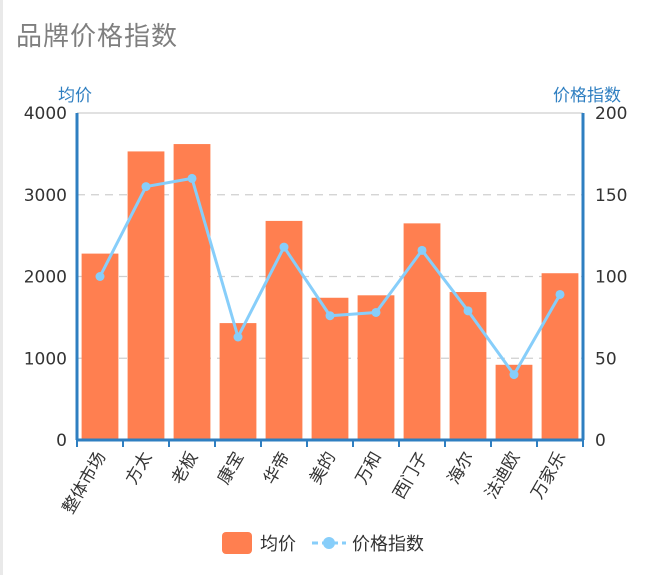  I want to click on category-label: 华帝, so click(277, 468).